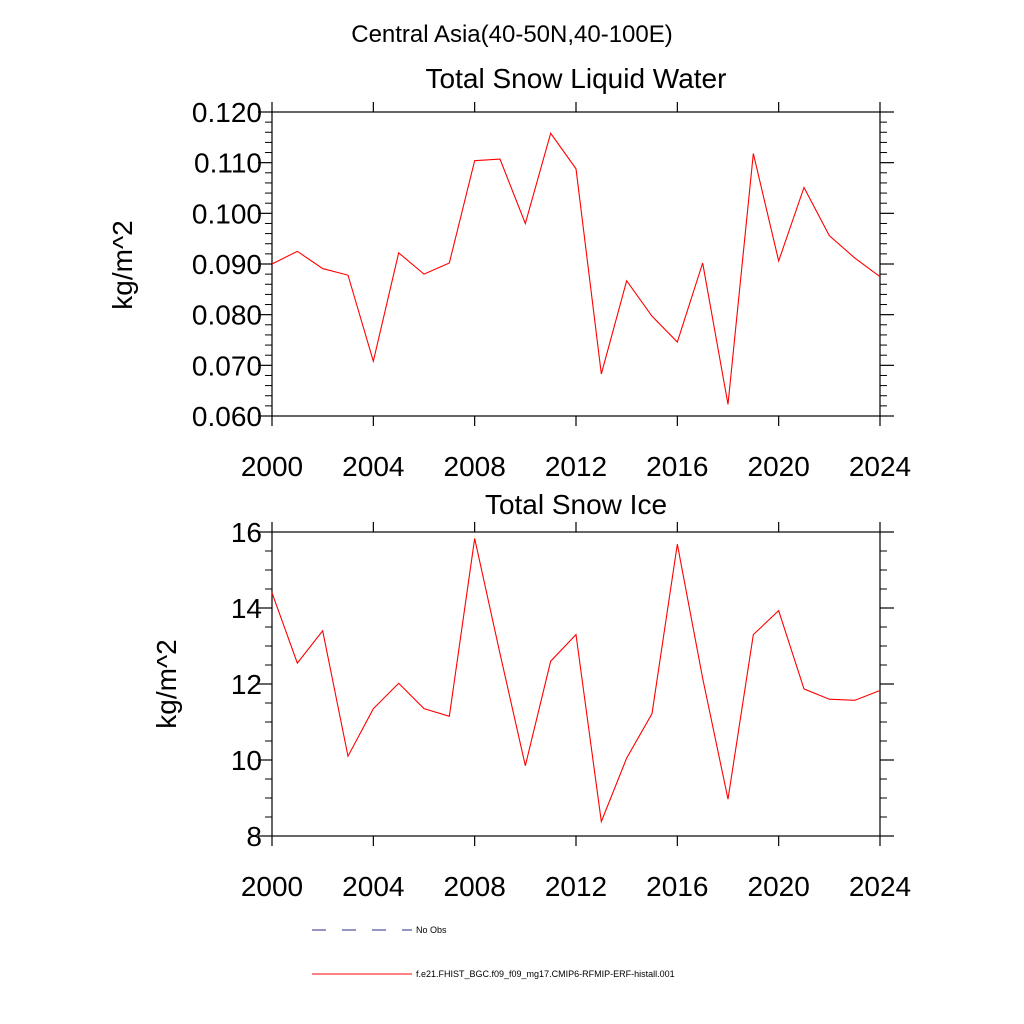 The width and height of the screenshot is (1024, 1024). Describe the element at coordinates (431, 930) in the screenshot. I see `legend-obs-label: No Obs` at that location.